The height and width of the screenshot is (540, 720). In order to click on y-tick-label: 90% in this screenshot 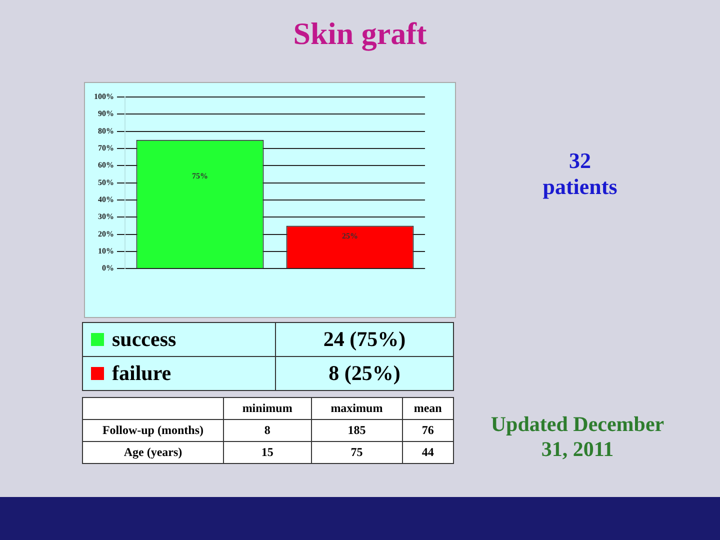, I will do `click(106, 113)`.